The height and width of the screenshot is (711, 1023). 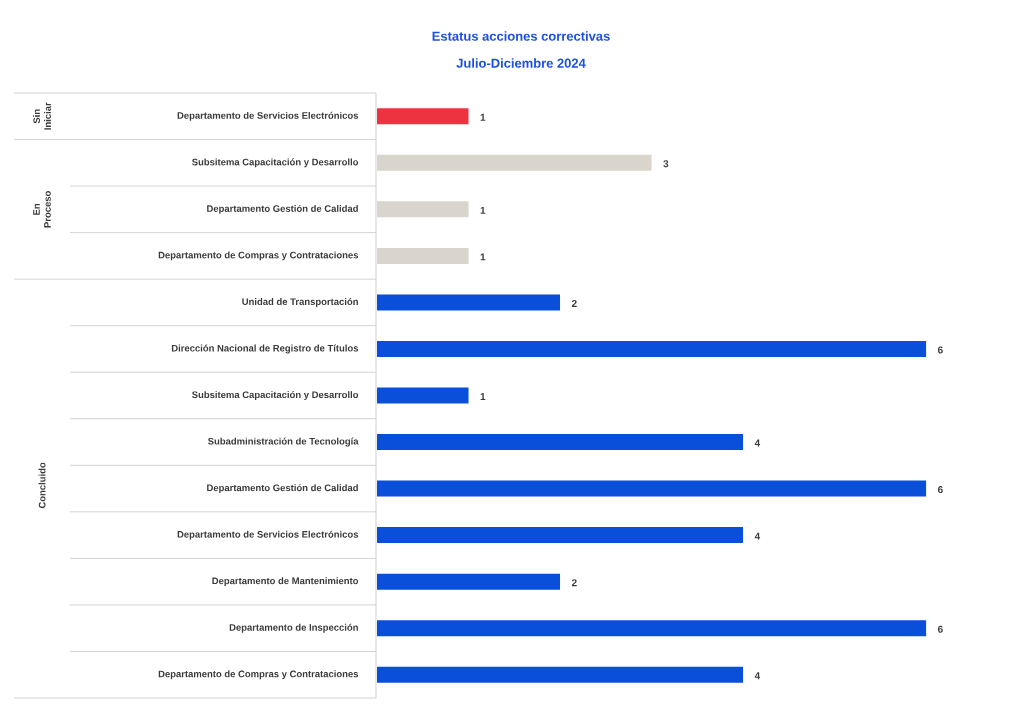 What do you see at coordinates (42, 485) in the screenshot?
I see `text: Concluido` at bounding box center [42, 485].